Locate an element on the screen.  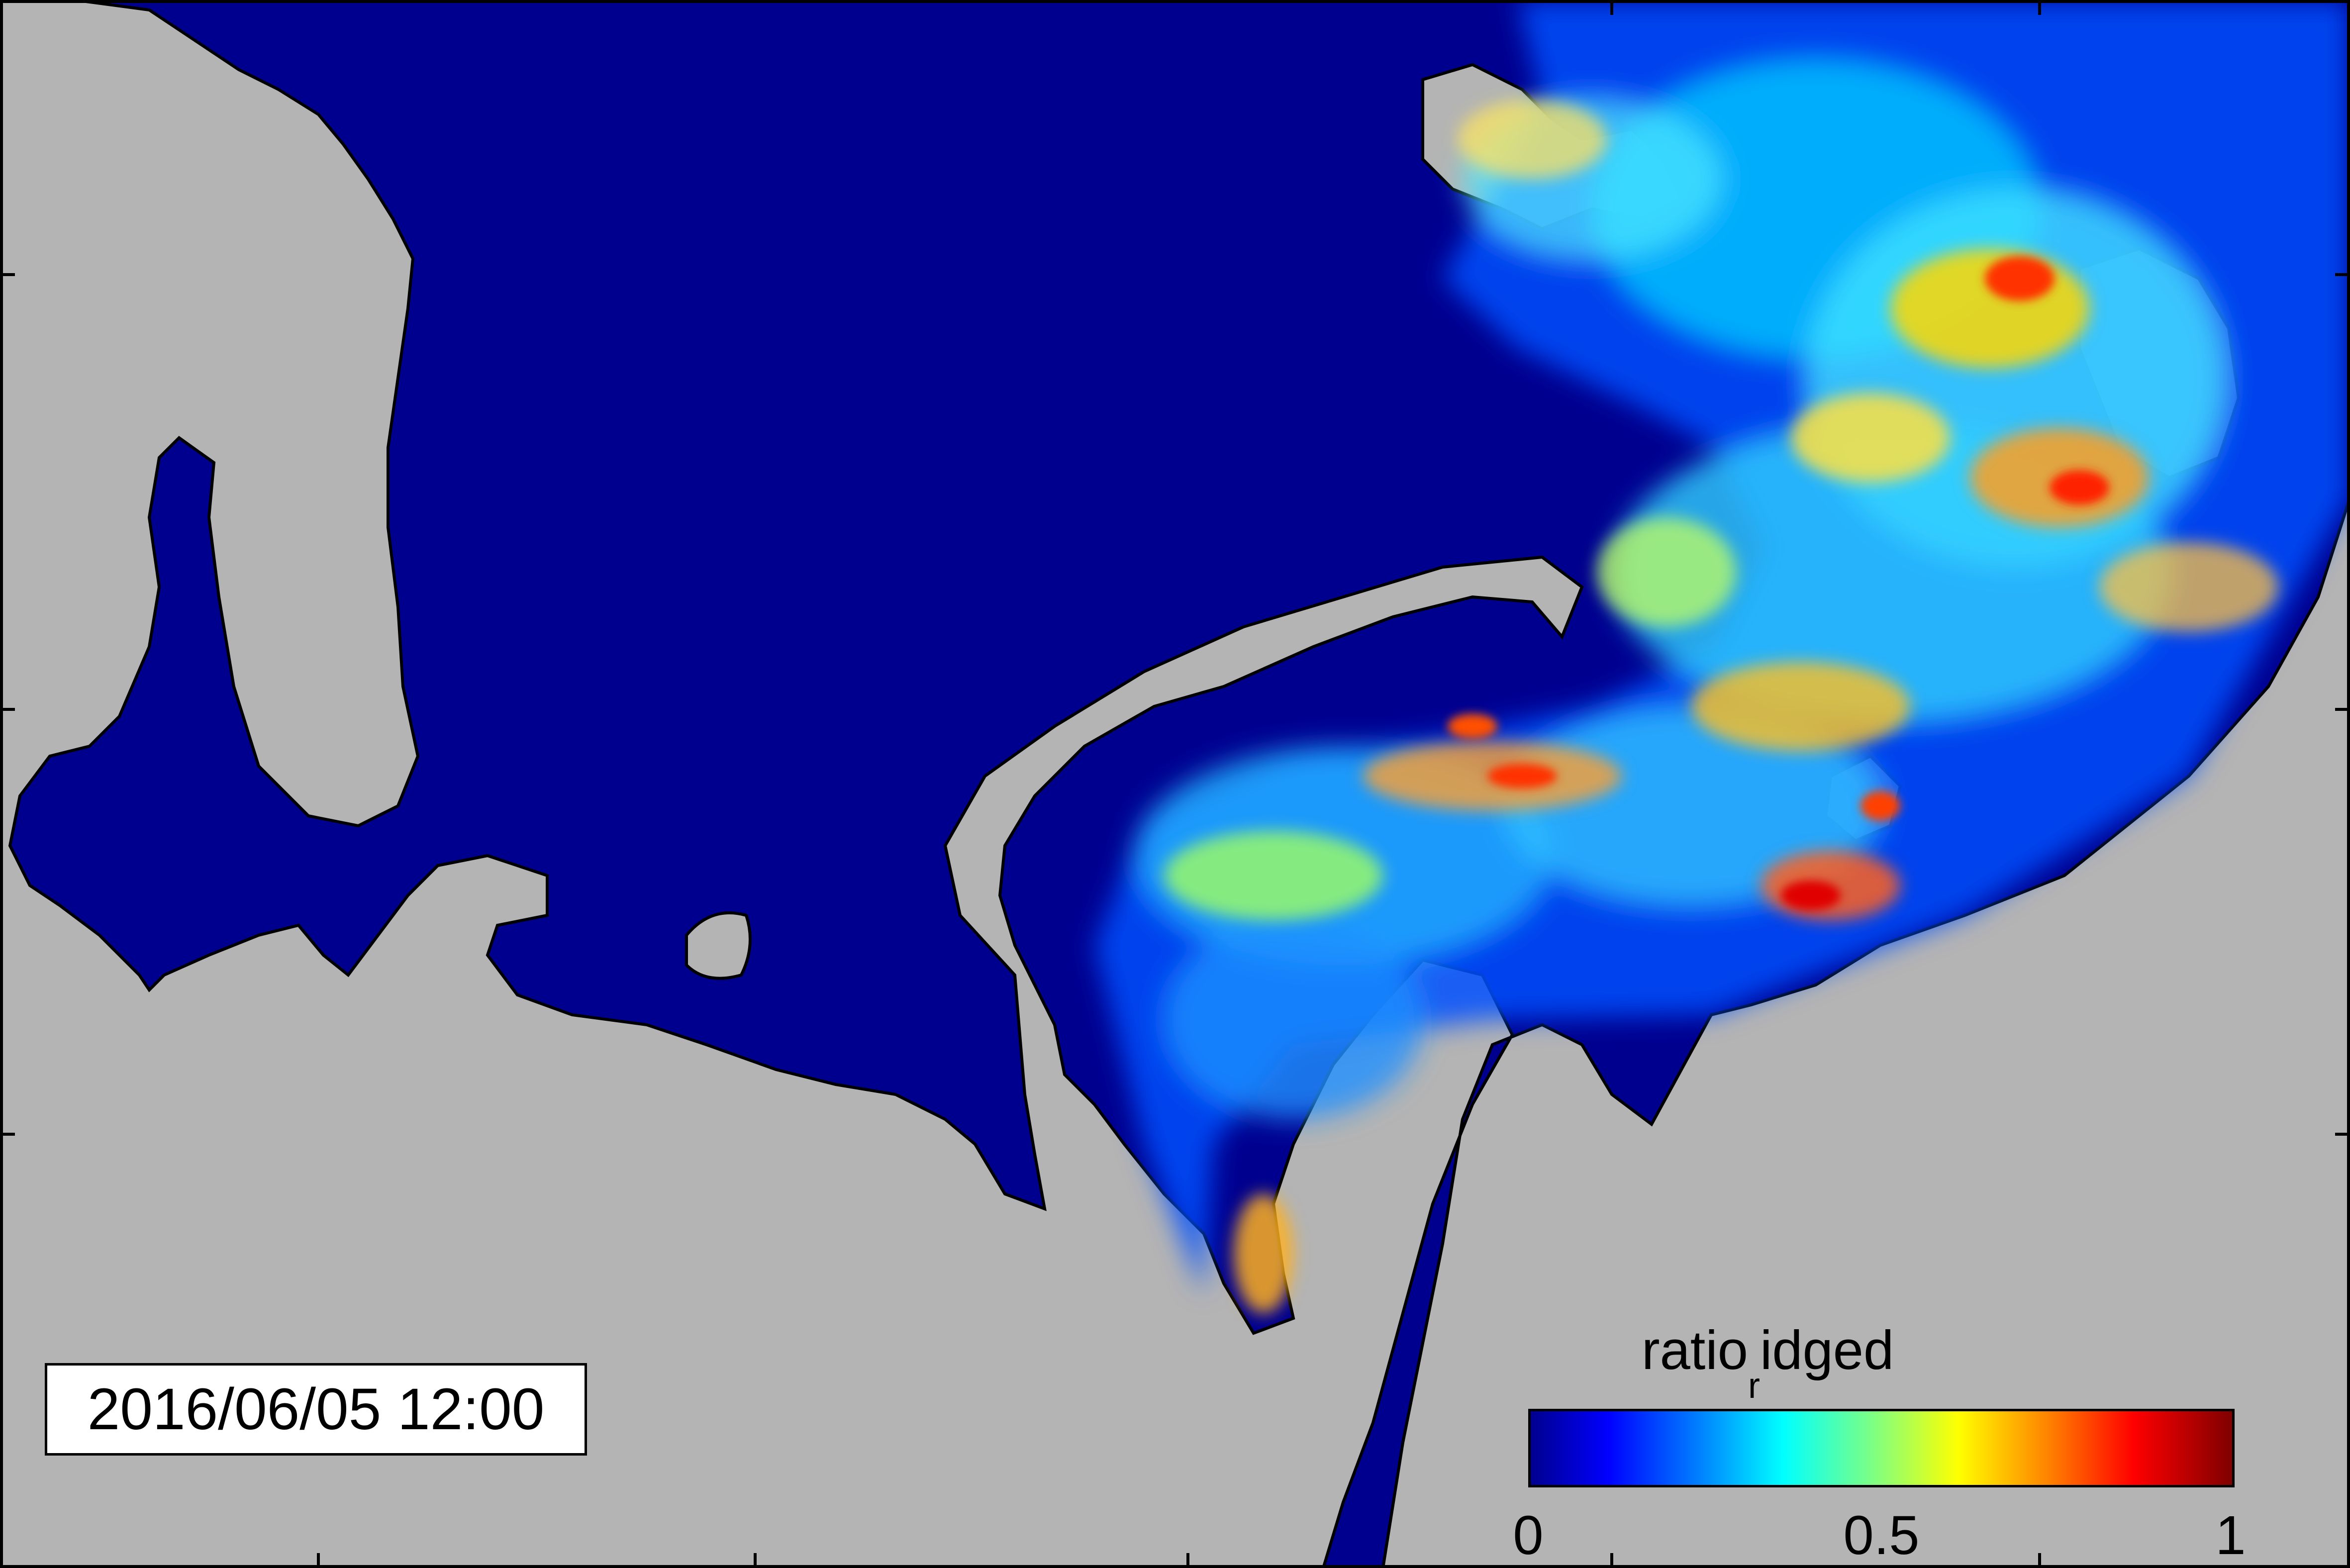
timestamp-box: 2016/06/05 12:00 is located at coordinates (316, 1409).